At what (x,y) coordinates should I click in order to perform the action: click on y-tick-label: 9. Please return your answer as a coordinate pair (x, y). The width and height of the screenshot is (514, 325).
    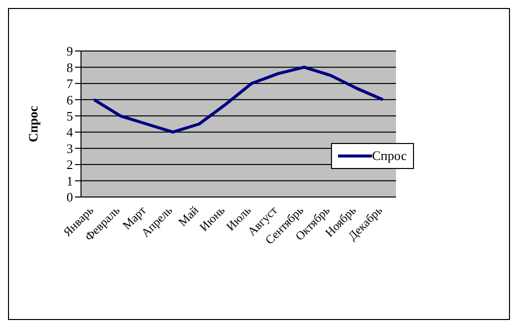
    Looking at the image, I should click on (69, 51).